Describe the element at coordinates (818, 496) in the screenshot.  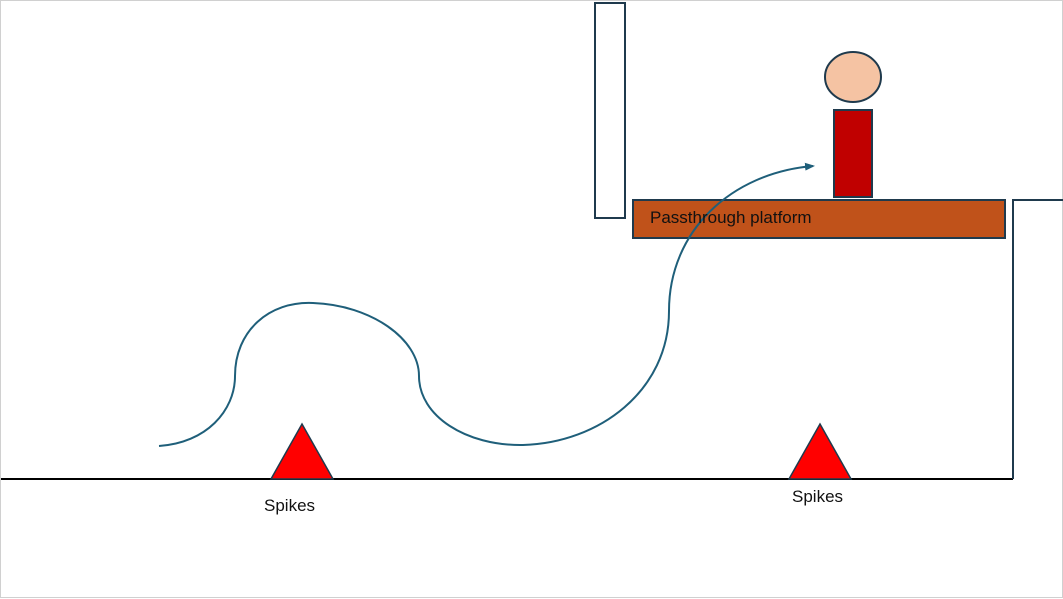
I see `spikes-label-right: Spikes` at that location.